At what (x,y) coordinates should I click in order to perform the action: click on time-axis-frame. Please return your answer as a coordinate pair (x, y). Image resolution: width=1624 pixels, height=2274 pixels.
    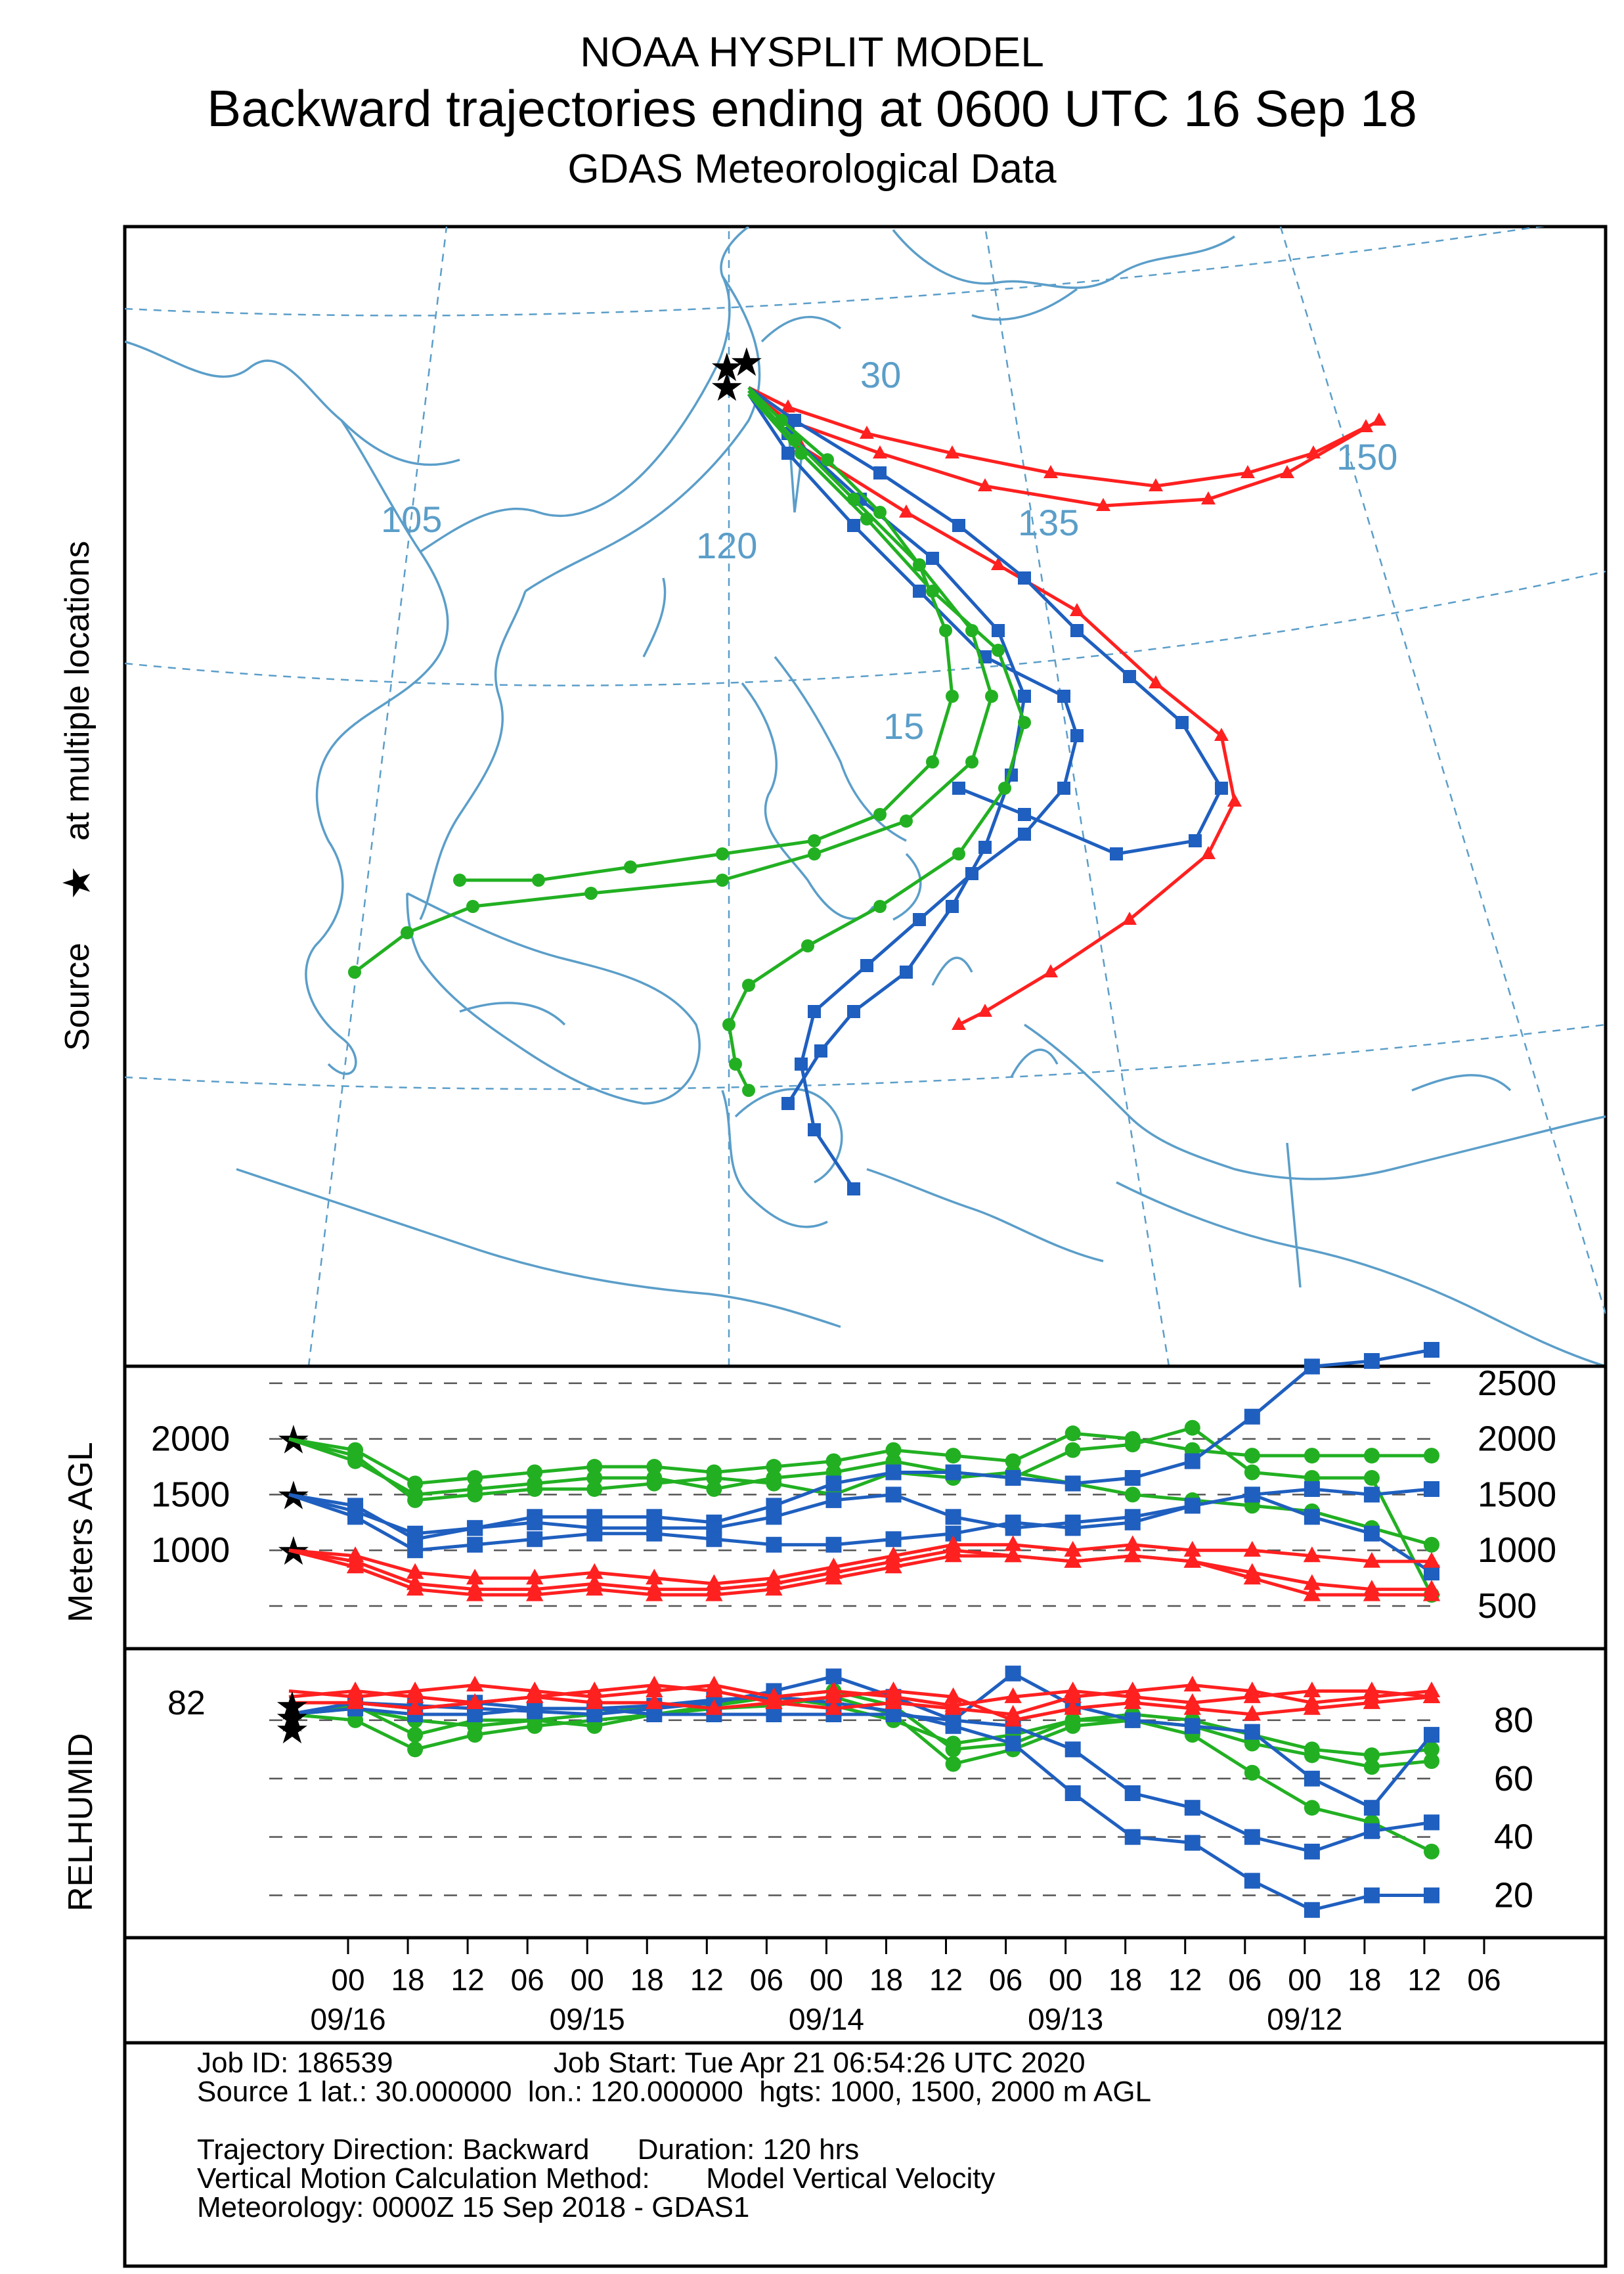
    Looking at the image, I should click on (866, 1990).